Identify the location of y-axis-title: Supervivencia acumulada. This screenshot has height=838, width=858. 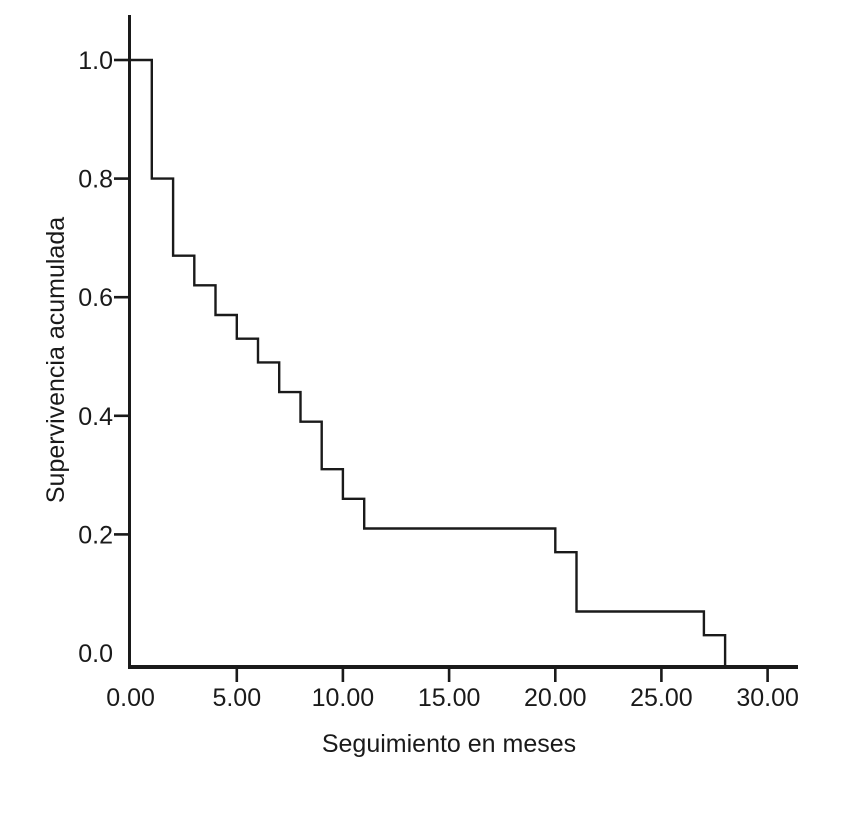
(56, 360).